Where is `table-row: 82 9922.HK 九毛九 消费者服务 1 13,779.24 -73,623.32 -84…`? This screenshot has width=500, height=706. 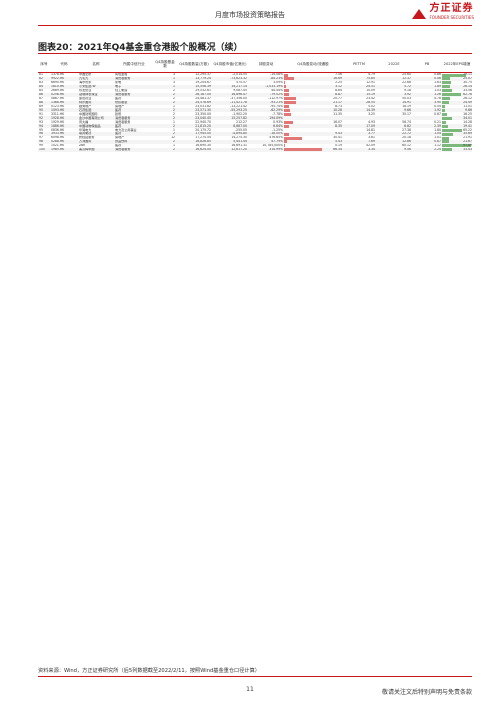
table-row: 82 9922.HK 九毛九 消费者服务 1 13,779.24 -73,623.32 -84… is located at coordinates (255, 78).